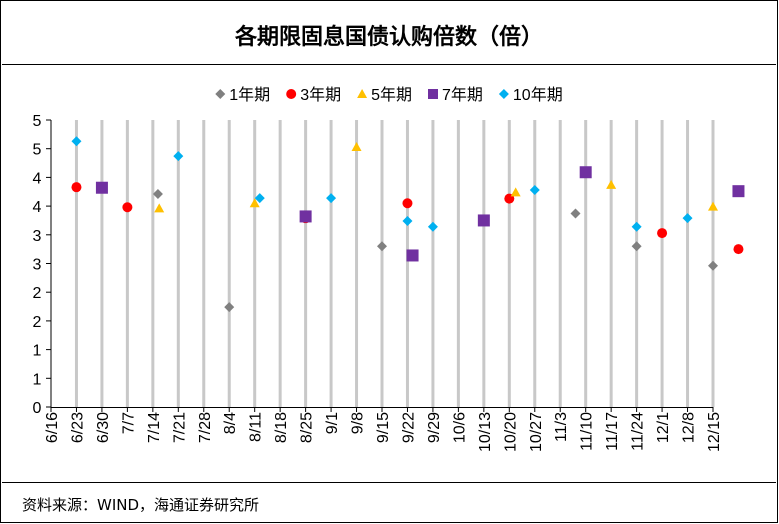 This screenshot has height=524, width=779. I want to click on y-tick-label: 0, so click(37, 408).